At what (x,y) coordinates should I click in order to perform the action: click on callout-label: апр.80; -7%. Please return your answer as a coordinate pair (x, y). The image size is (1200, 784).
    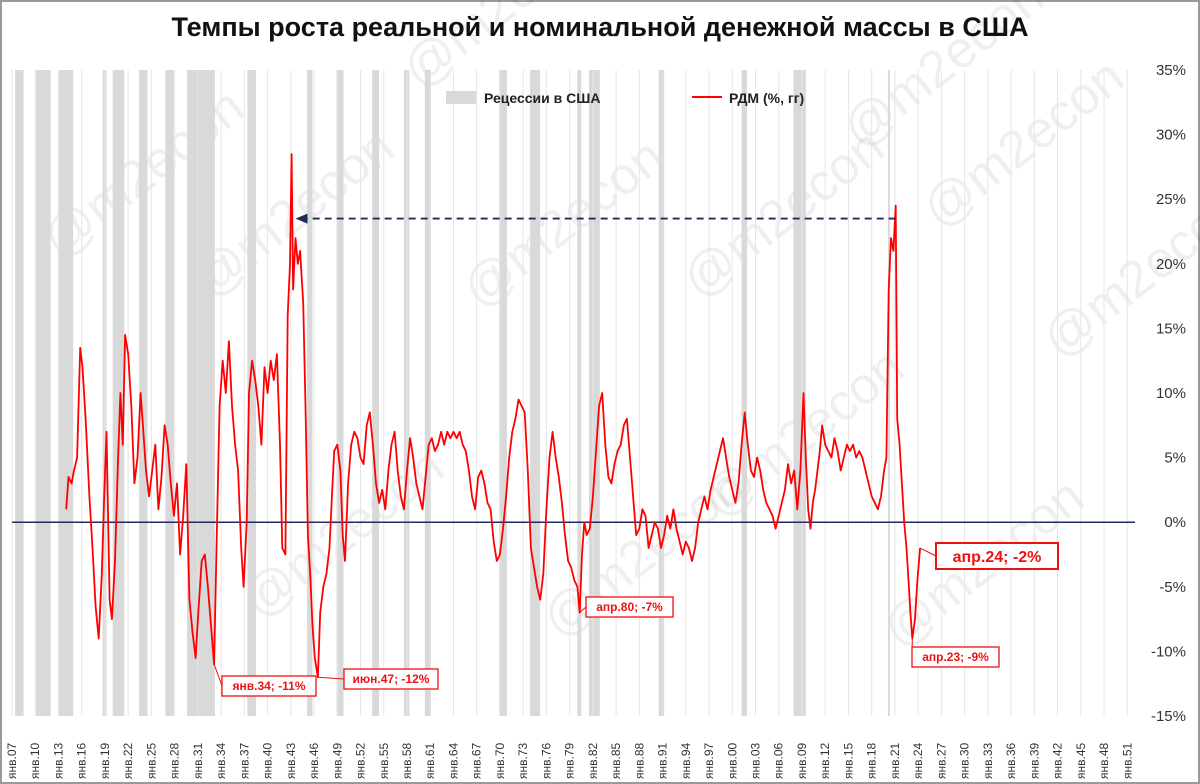
    Looking at the image, I should click on (629, 607).